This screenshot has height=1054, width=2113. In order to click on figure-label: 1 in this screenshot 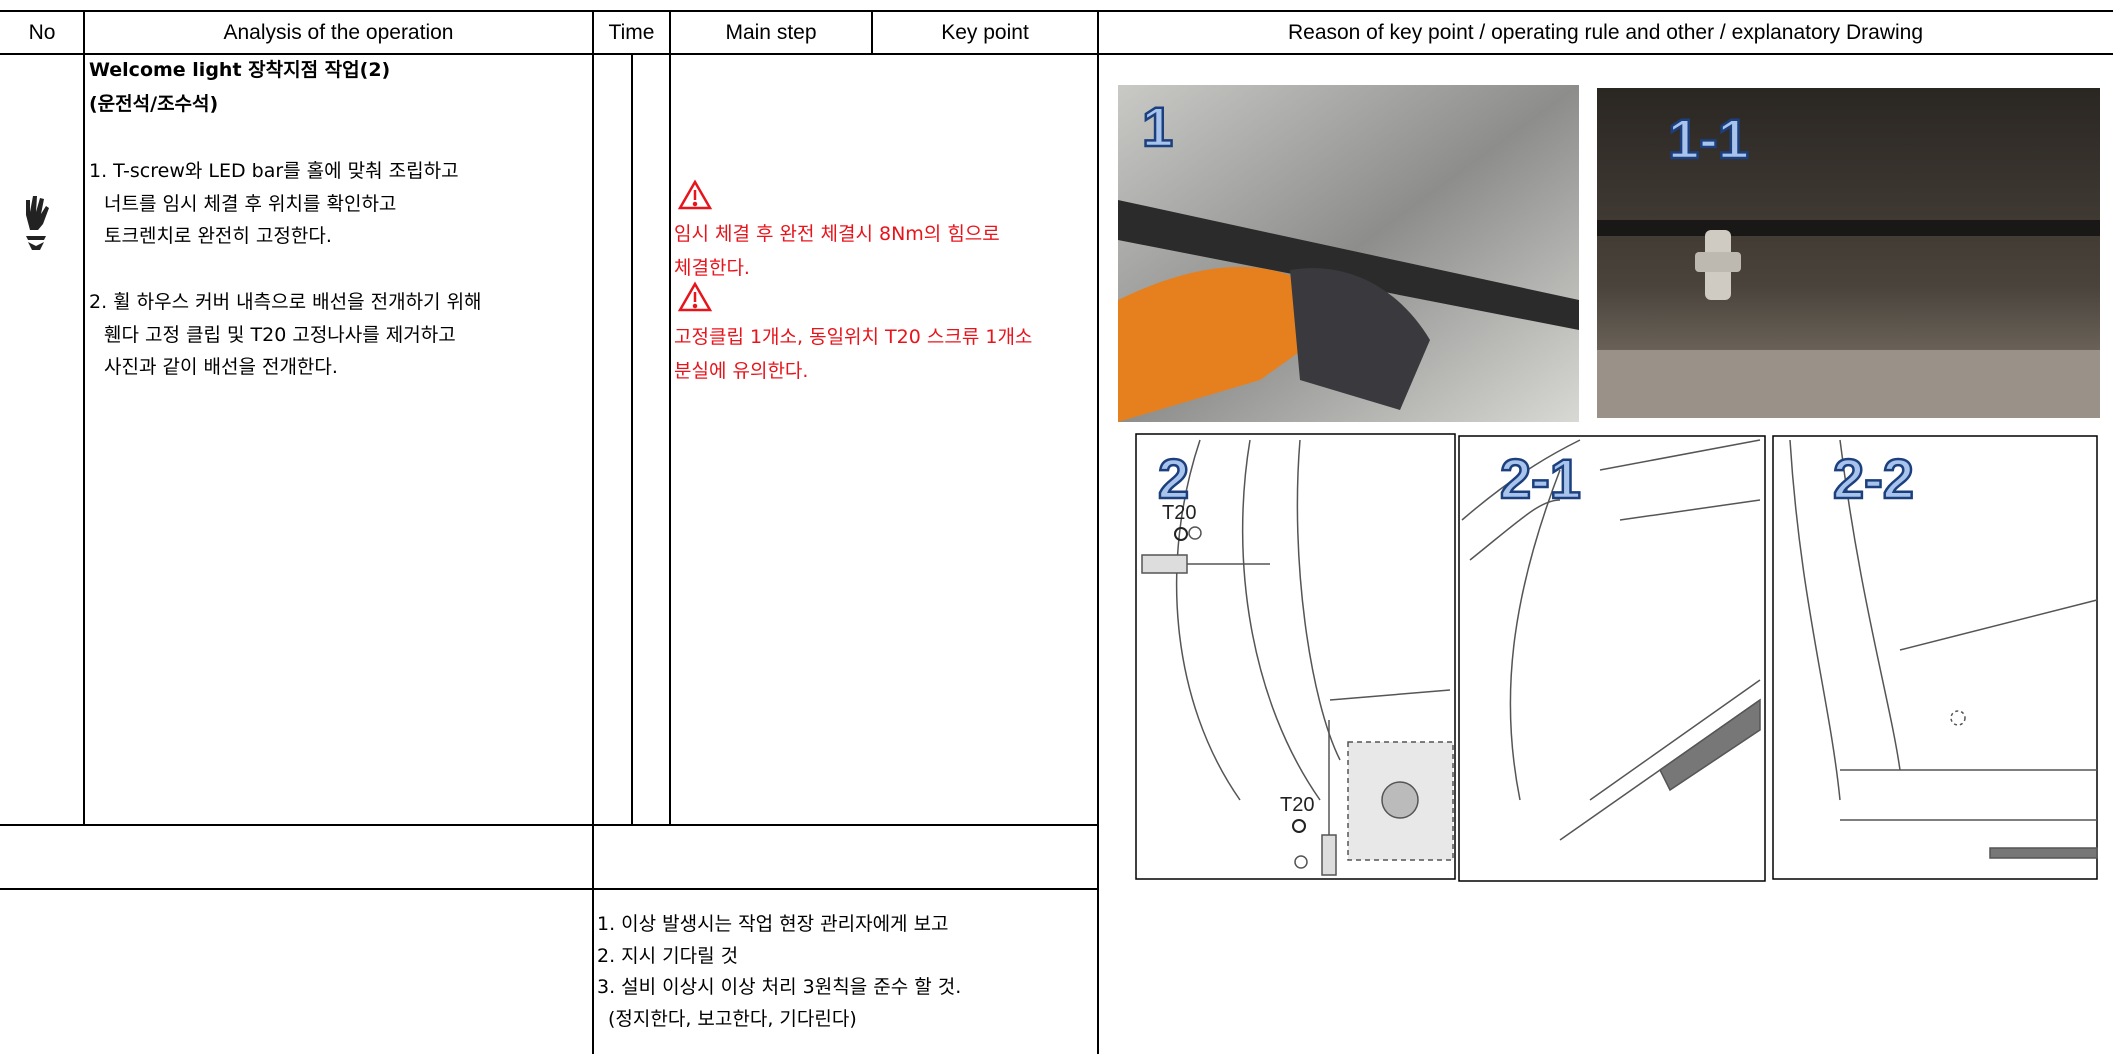, I will do `click(1157, 126)`.